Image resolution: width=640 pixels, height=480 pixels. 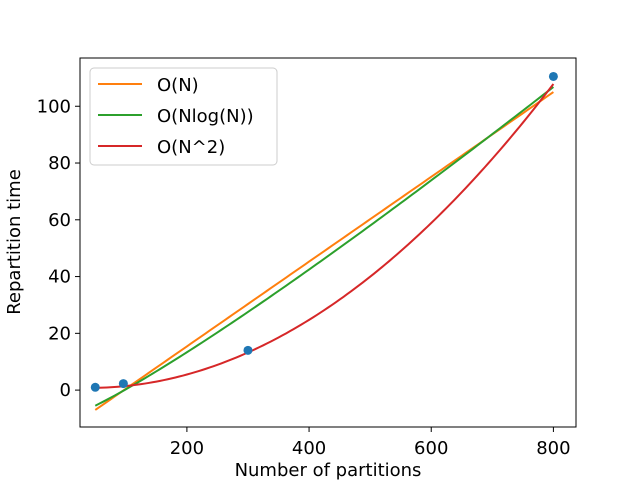 I want to click on y-tick-label: 20, so click(x=59, y=333).